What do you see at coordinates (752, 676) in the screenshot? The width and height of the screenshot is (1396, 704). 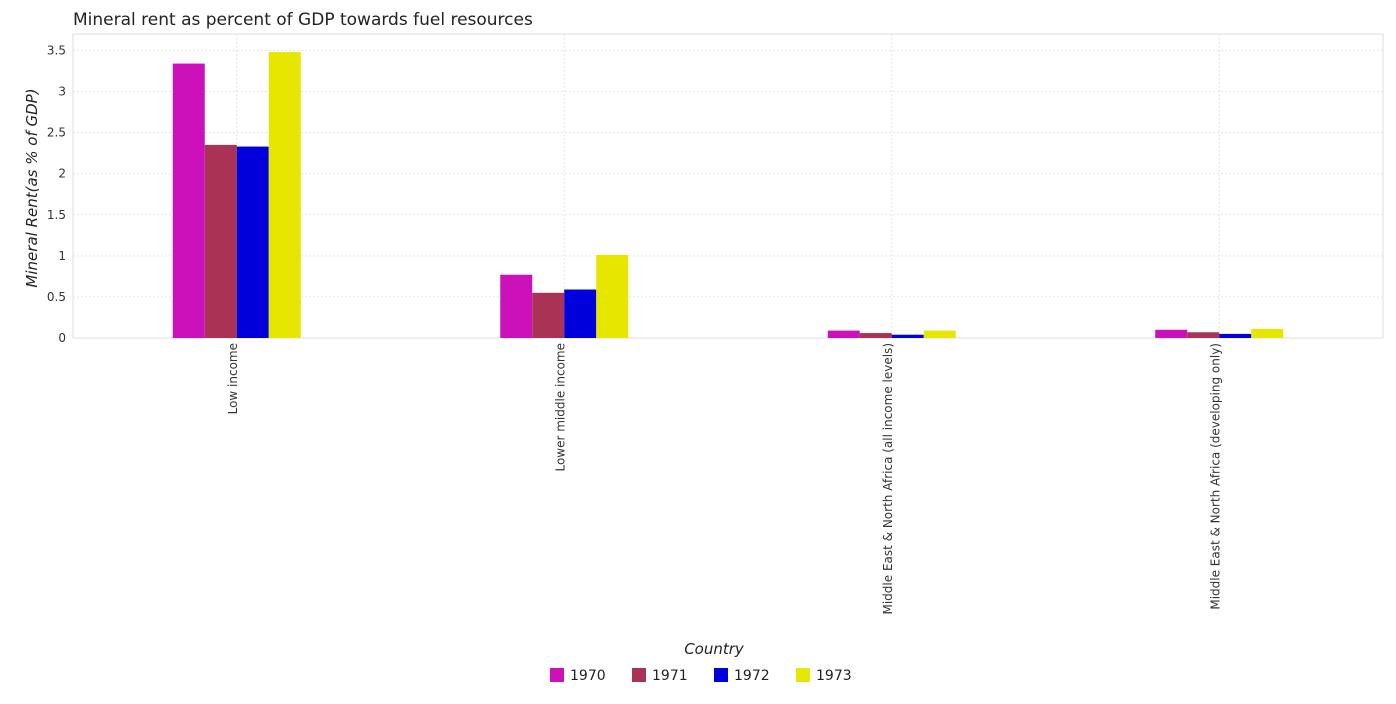 I see `legend-label: 1972` at bounding box center [752, 676].